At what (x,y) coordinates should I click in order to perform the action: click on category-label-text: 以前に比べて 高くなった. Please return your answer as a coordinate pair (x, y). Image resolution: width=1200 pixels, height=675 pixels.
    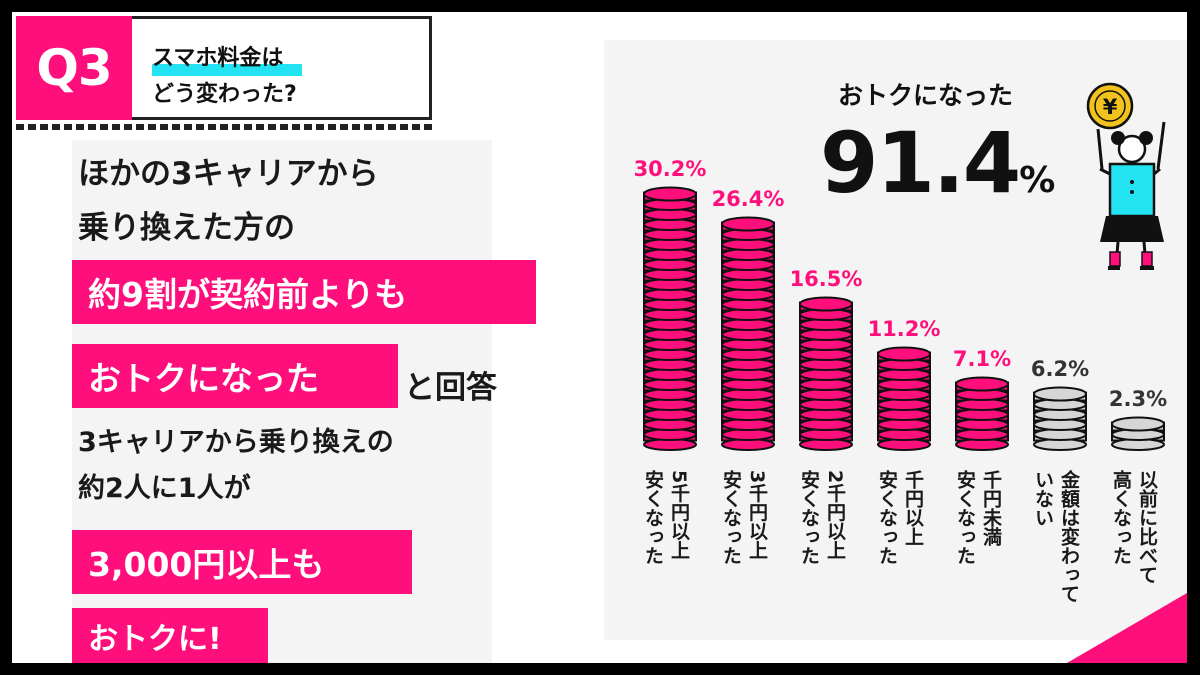
    Looking at the image, I should click on (1134, 541).